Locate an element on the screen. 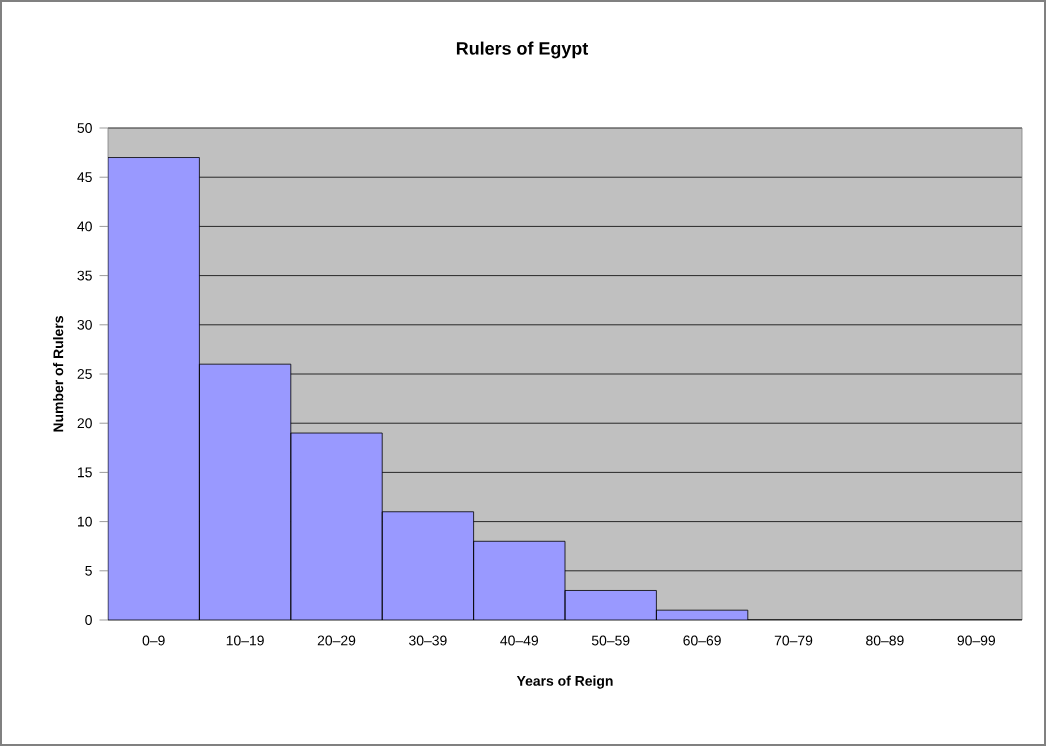  chart-title: Rulers of Egypt is located at coordinates (522, 50).